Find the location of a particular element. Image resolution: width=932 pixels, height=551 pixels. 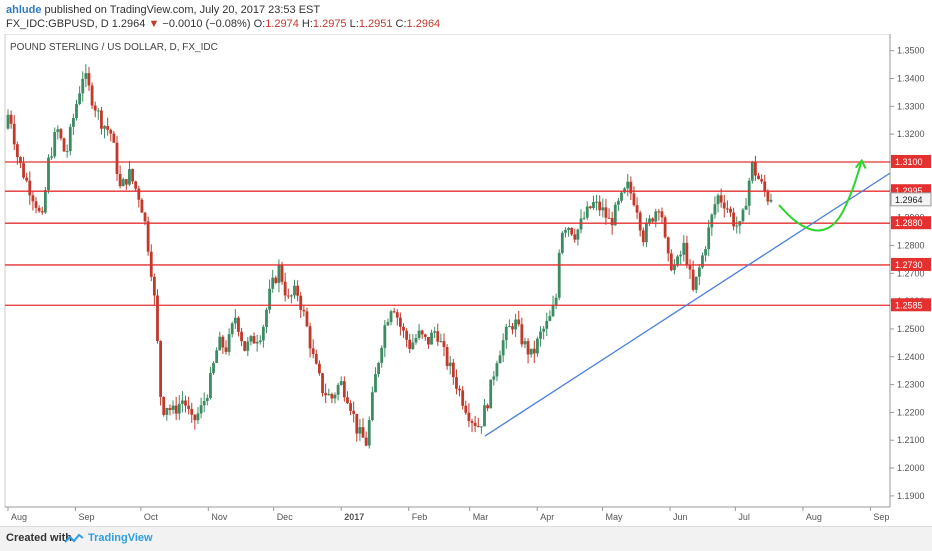

author-link: ahlude is located at coordinates (24, 10).